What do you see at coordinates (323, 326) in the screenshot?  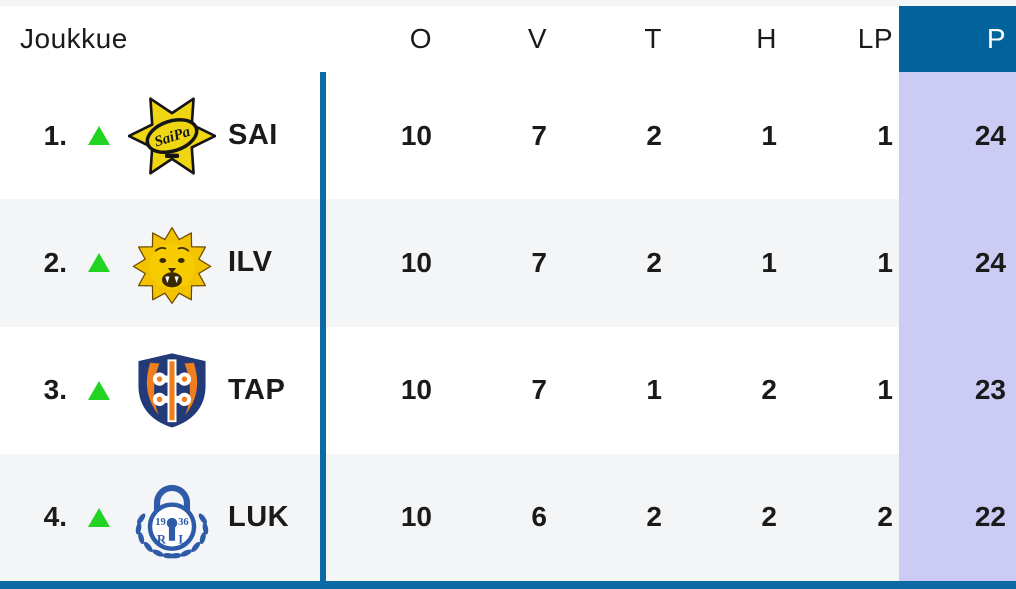 I see `vertical-divider` at bounding box center [323, 326].